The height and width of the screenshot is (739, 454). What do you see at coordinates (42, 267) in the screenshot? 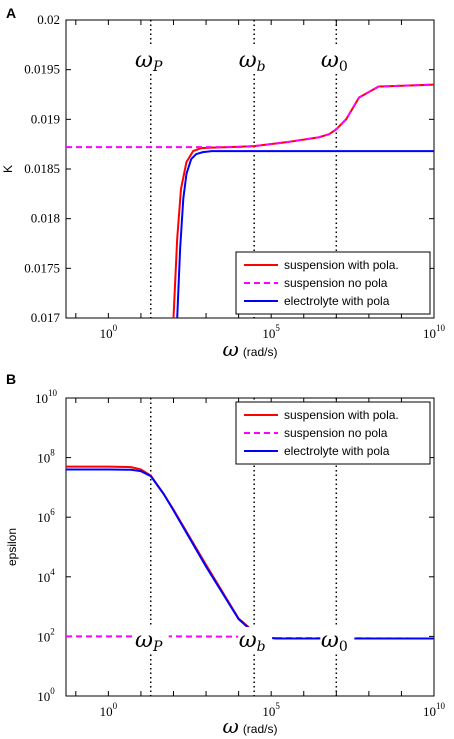
I see `y-tick-label: 0.0175` at bounding box center [42, 267].